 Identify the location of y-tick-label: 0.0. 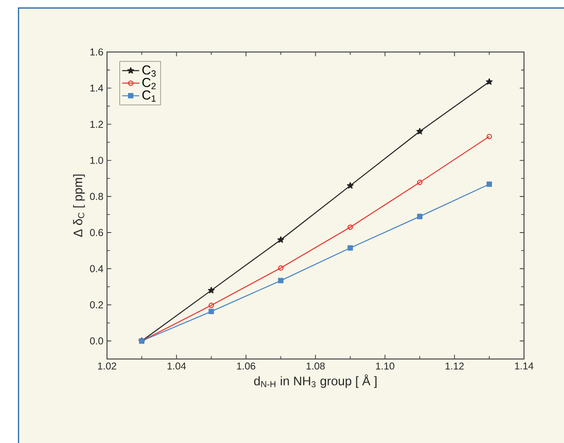
(97, 340).